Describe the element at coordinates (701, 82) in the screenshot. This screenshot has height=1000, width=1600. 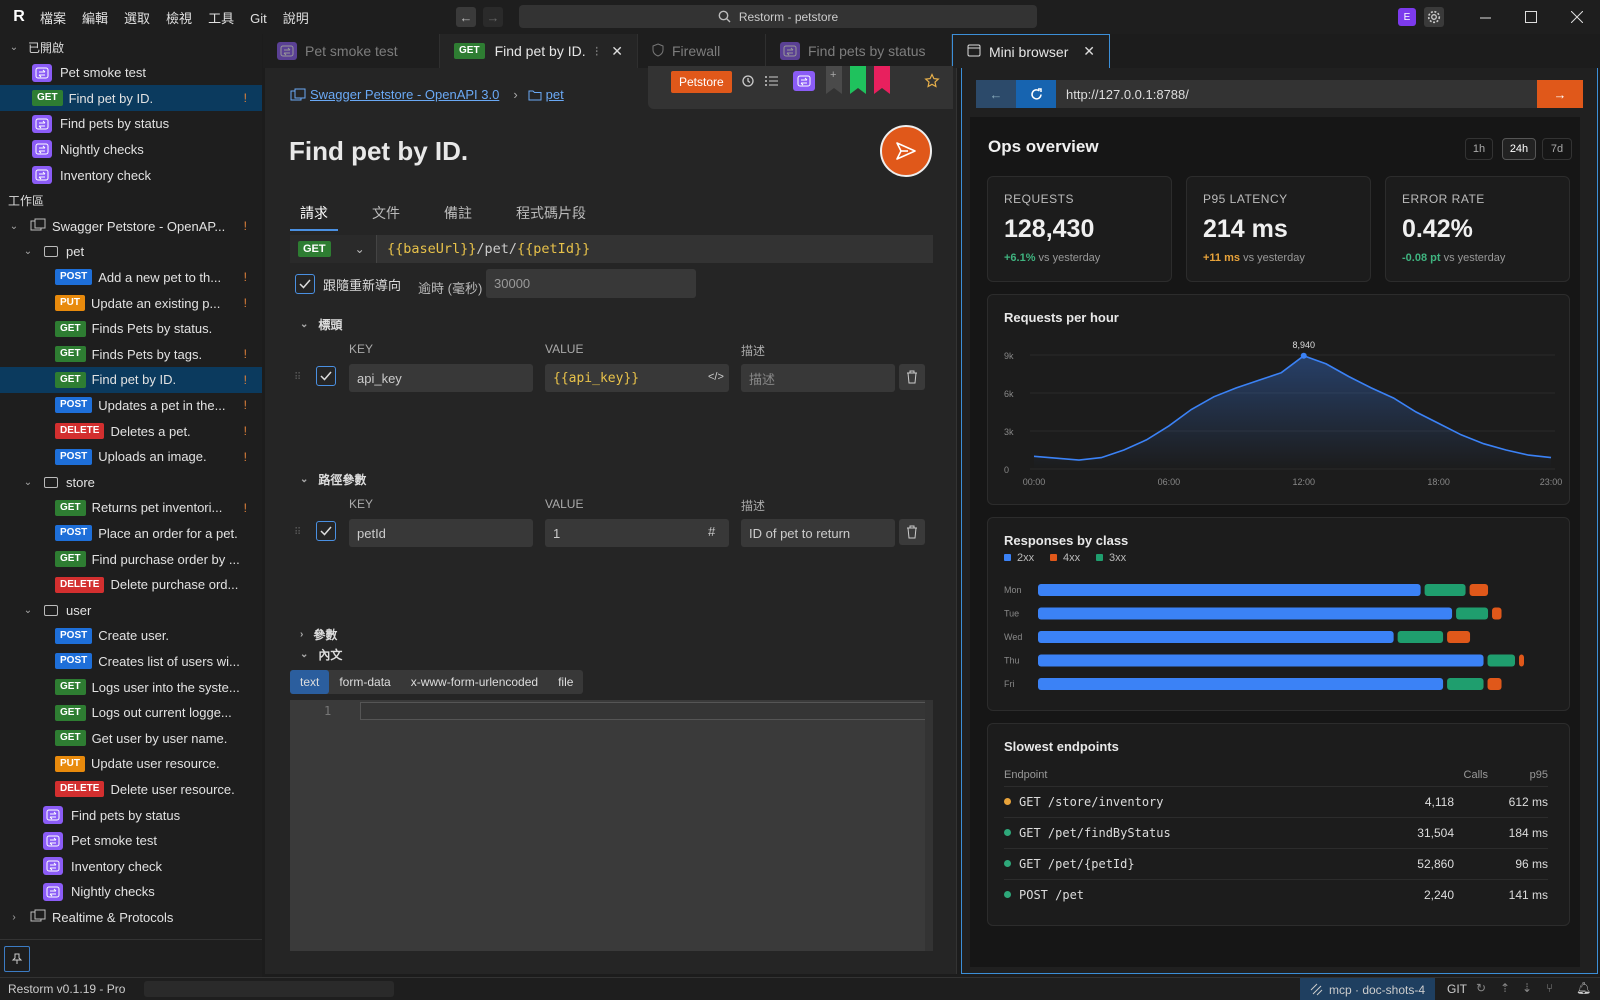
I see `environment-chip: Petstore` at that location.